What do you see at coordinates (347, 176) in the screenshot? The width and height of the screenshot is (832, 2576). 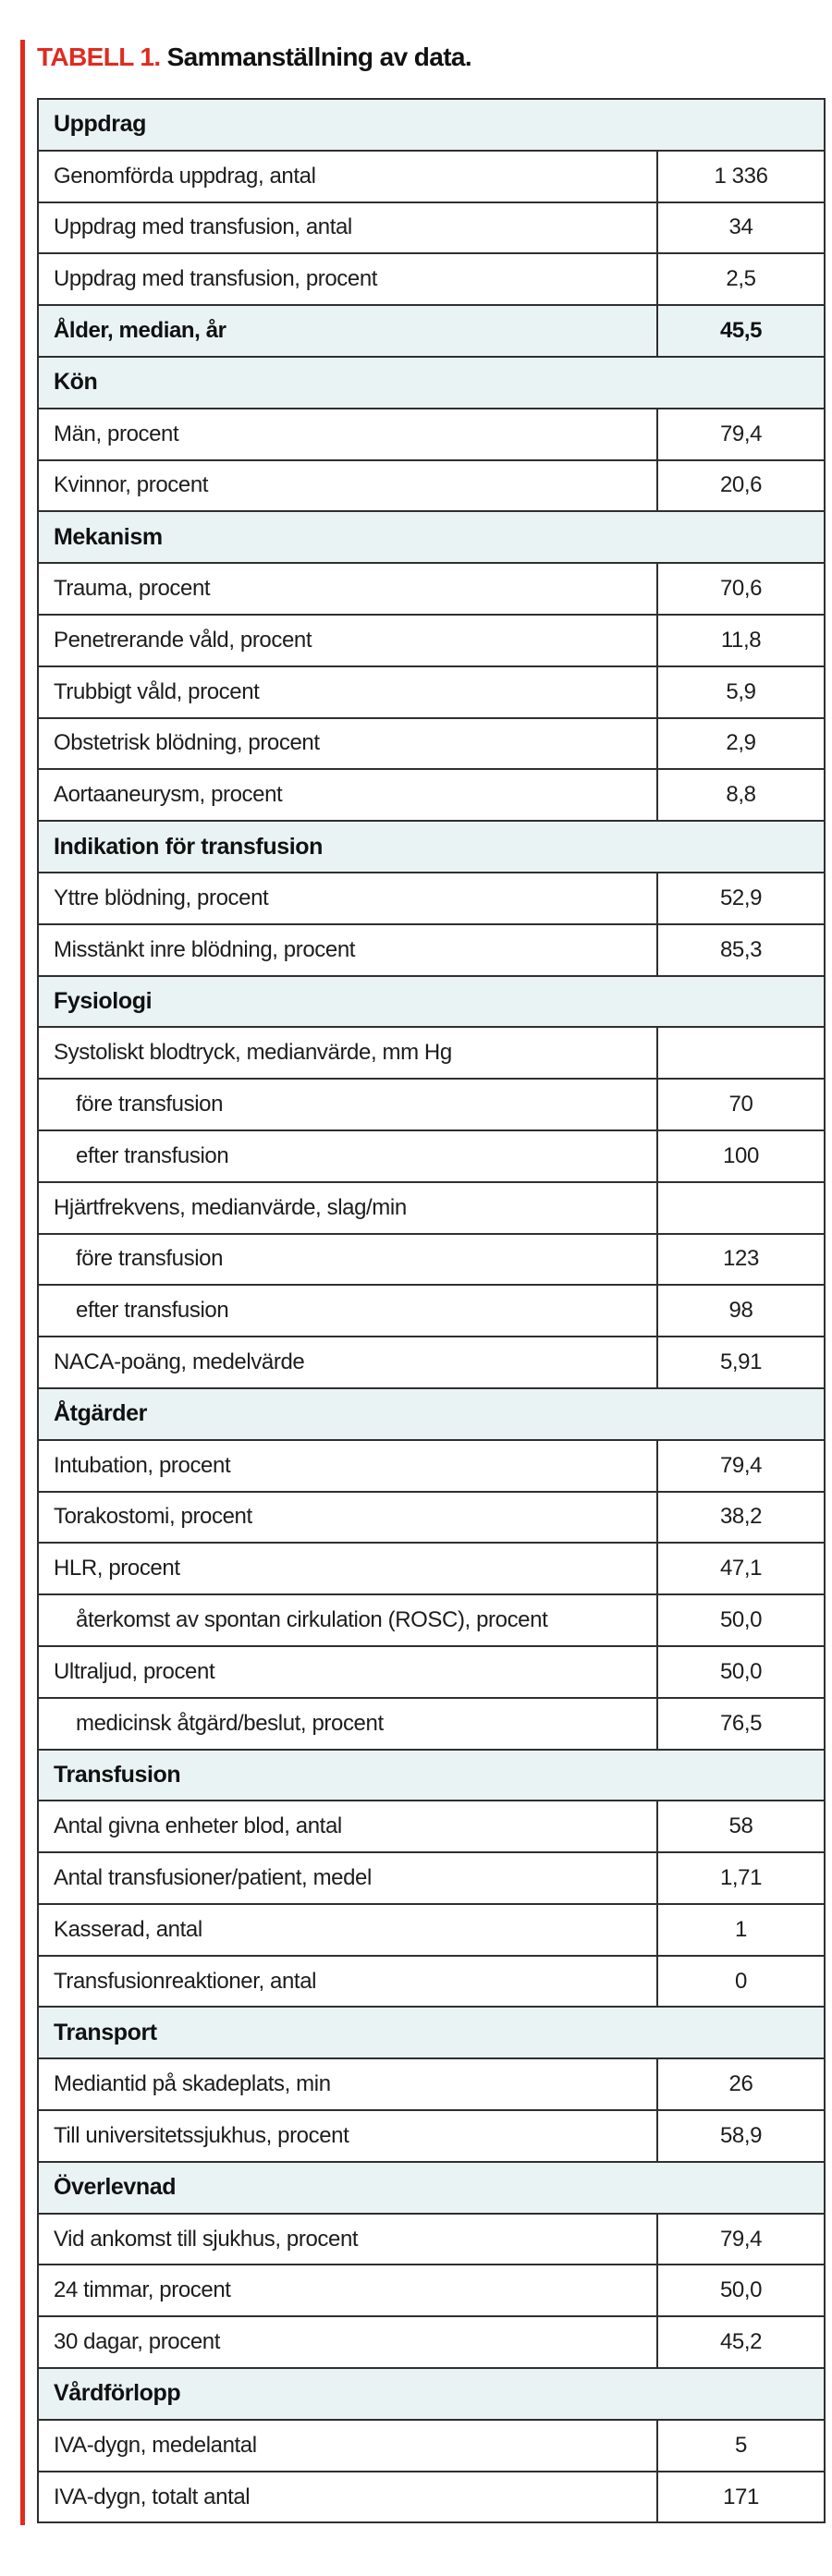 I see `row-label: Genomförda uppdrag, antal` at bounding box center [347, 176].